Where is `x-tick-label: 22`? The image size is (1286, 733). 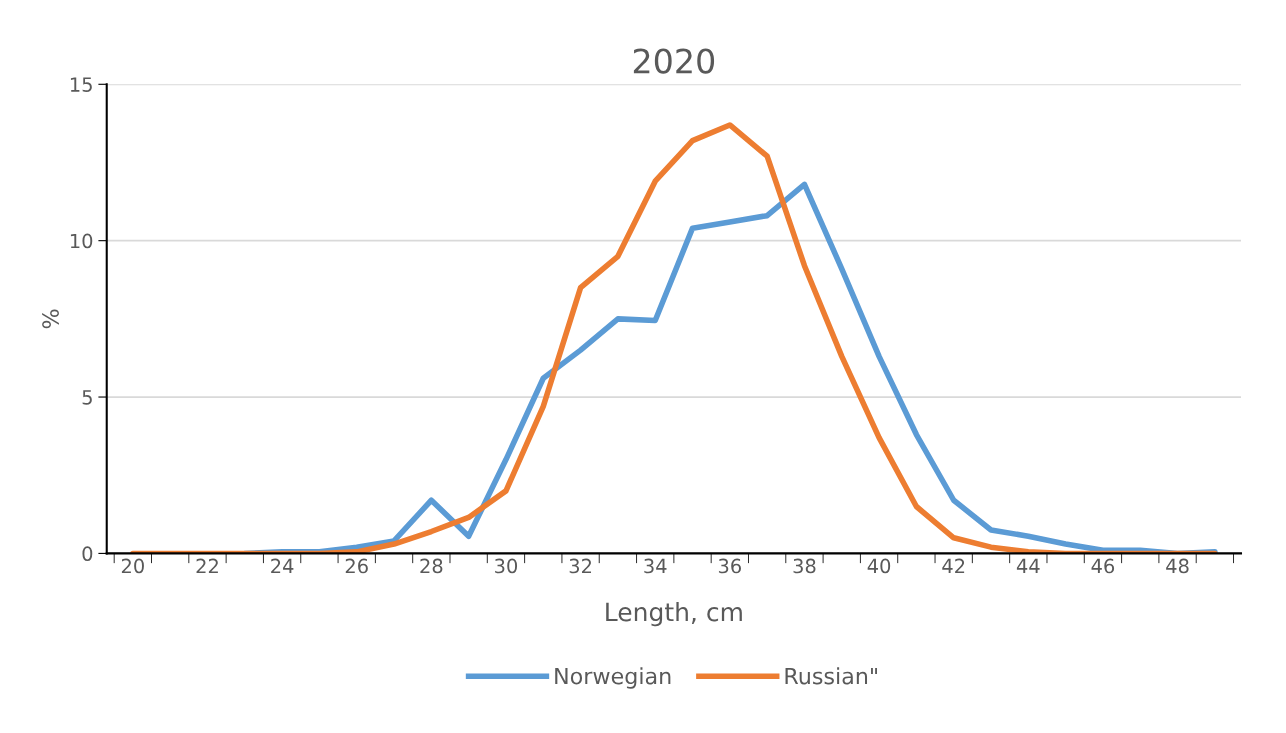 x-tick-label: 22 is located at coordinates (207, 566).